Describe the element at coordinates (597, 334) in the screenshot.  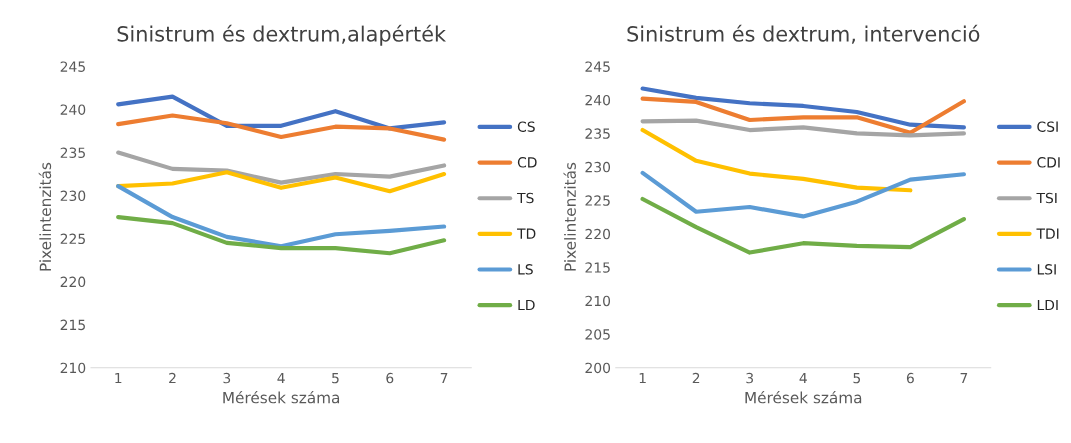
I see `y-tick-label: 205` at that location.